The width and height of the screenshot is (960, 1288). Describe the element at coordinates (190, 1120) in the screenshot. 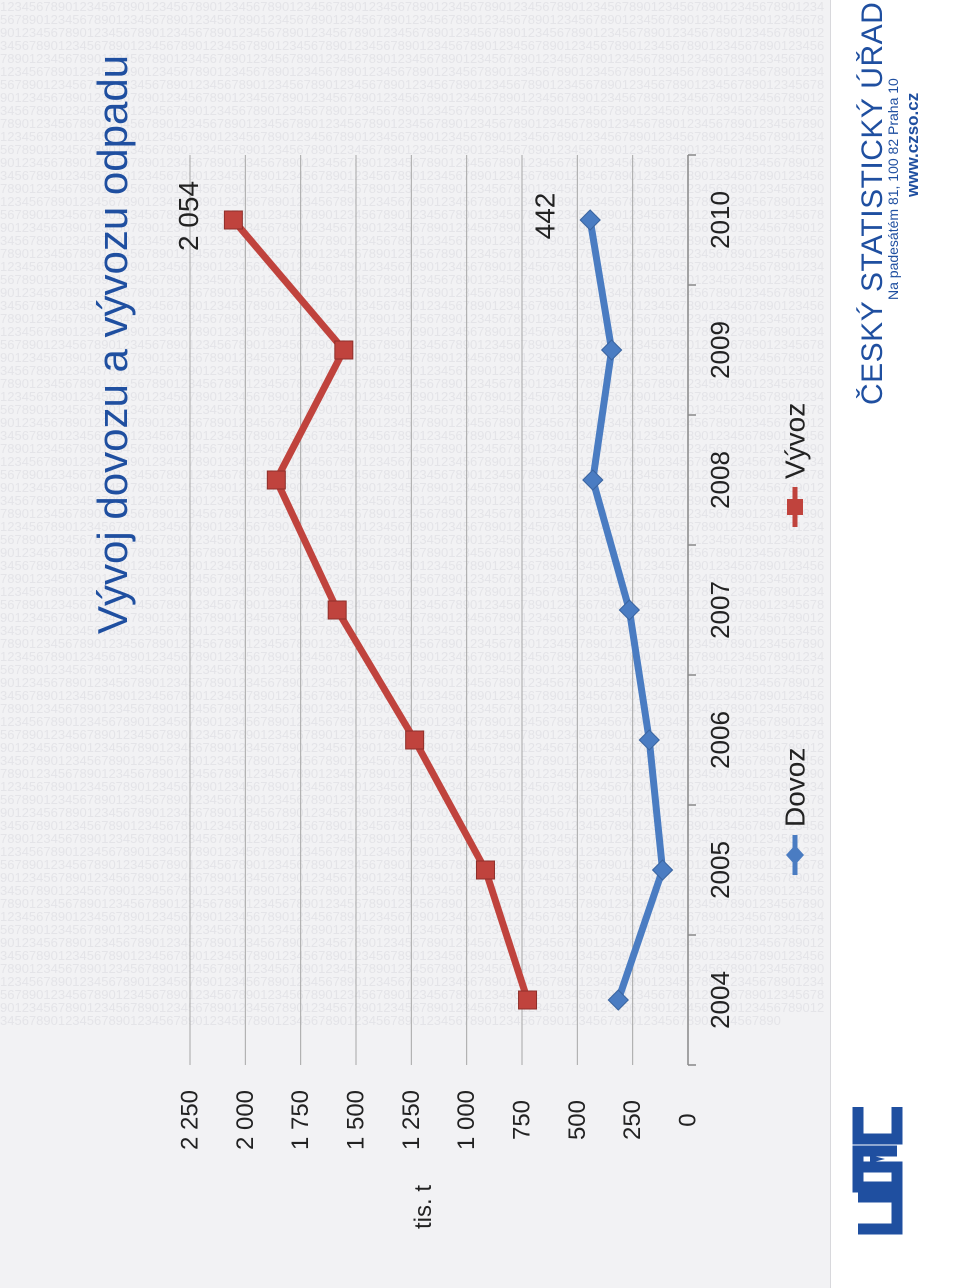

I see `y-tick-label: 2 250` at that location.